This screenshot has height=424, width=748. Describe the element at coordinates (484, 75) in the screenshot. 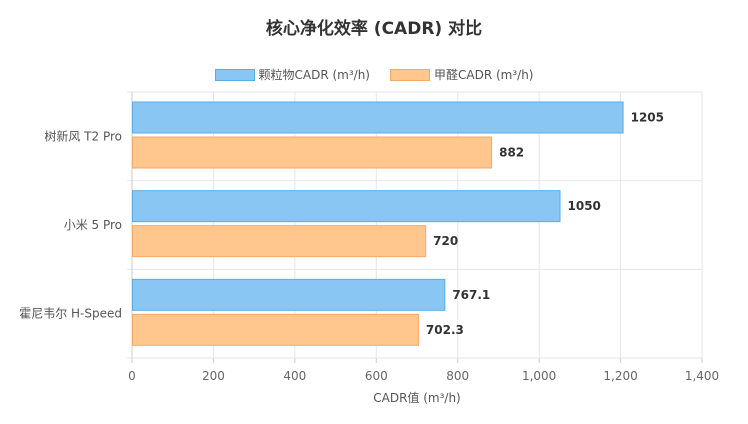

I see `legend-label-formaldehyde: 甲醛CADR (m³/h)` at that location.